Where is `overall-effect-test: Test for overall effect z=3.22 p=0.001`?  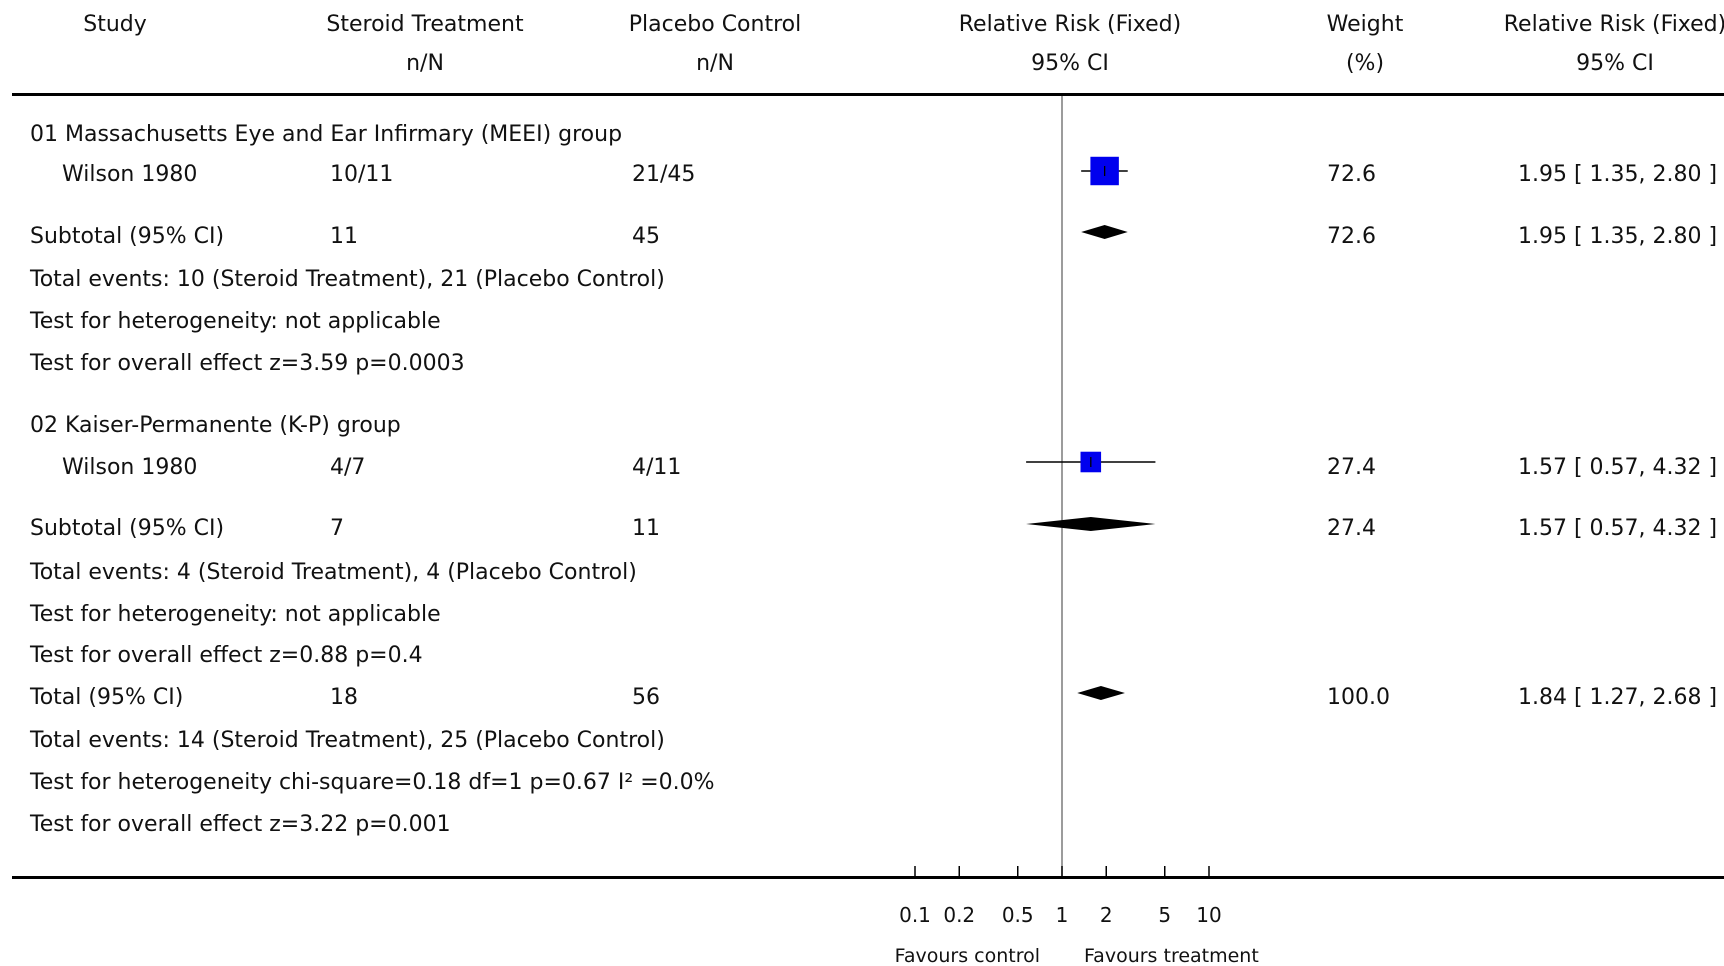
overall-effect-test: Test for overall effect z=3.22 p=0.001 is located at coordinates (240, 824).